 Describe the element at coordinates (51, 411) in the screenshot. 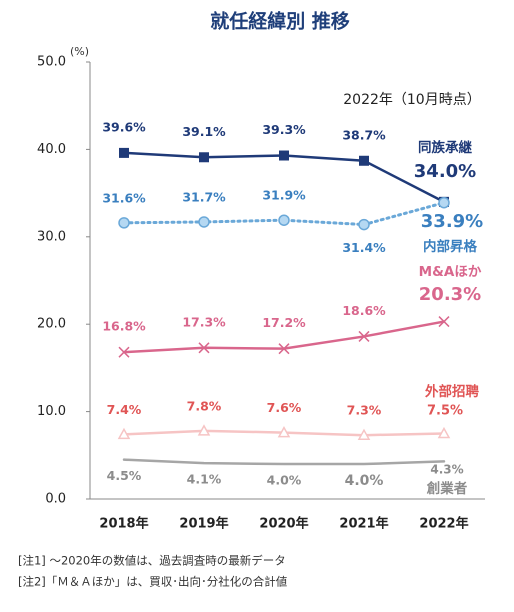

I see `y-tick-label: 10.0` at that location.